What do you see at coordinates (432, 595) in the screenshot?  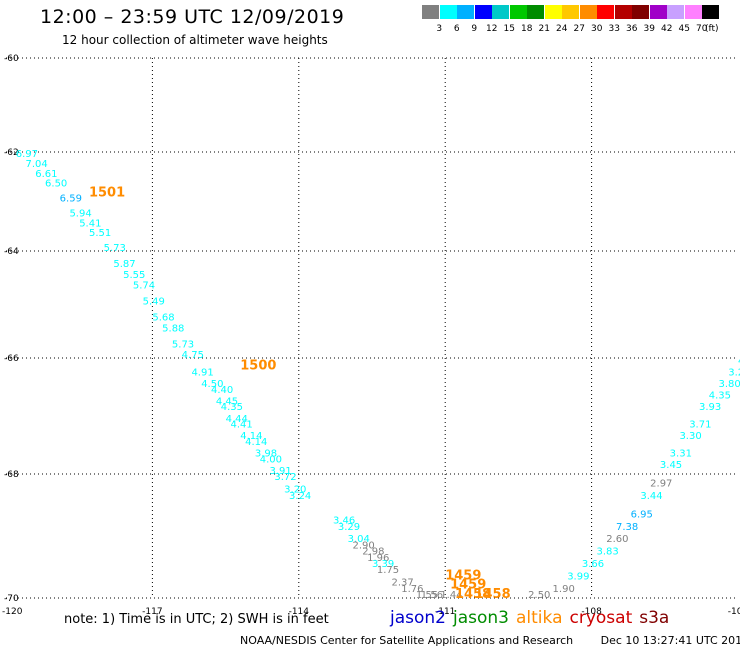 I see `wave-height-label: 1.56` at bounding box center [432, 595].